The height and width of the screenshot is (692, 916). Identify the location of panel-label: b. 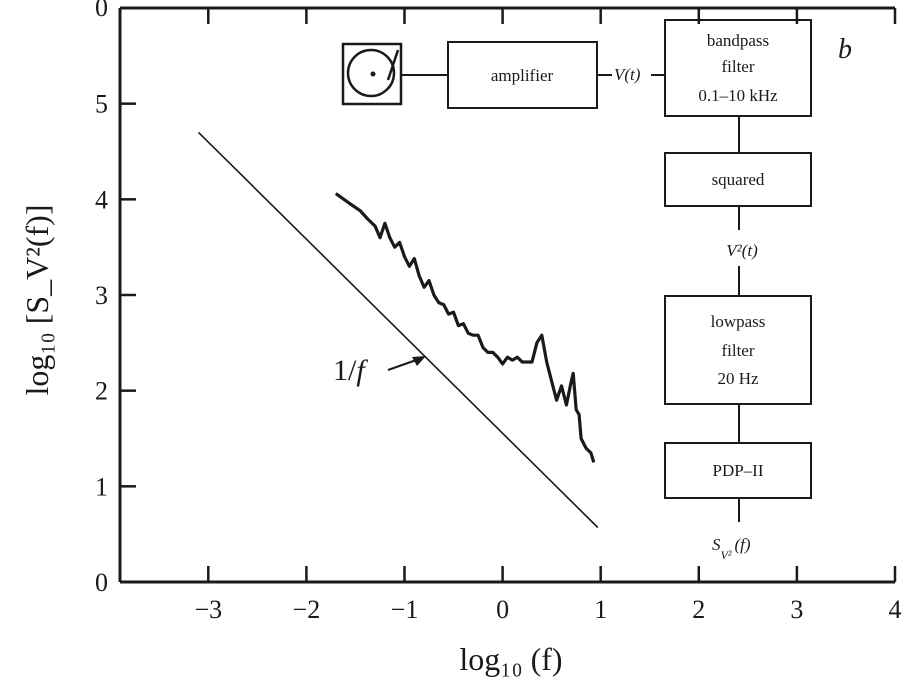
(845, 49).